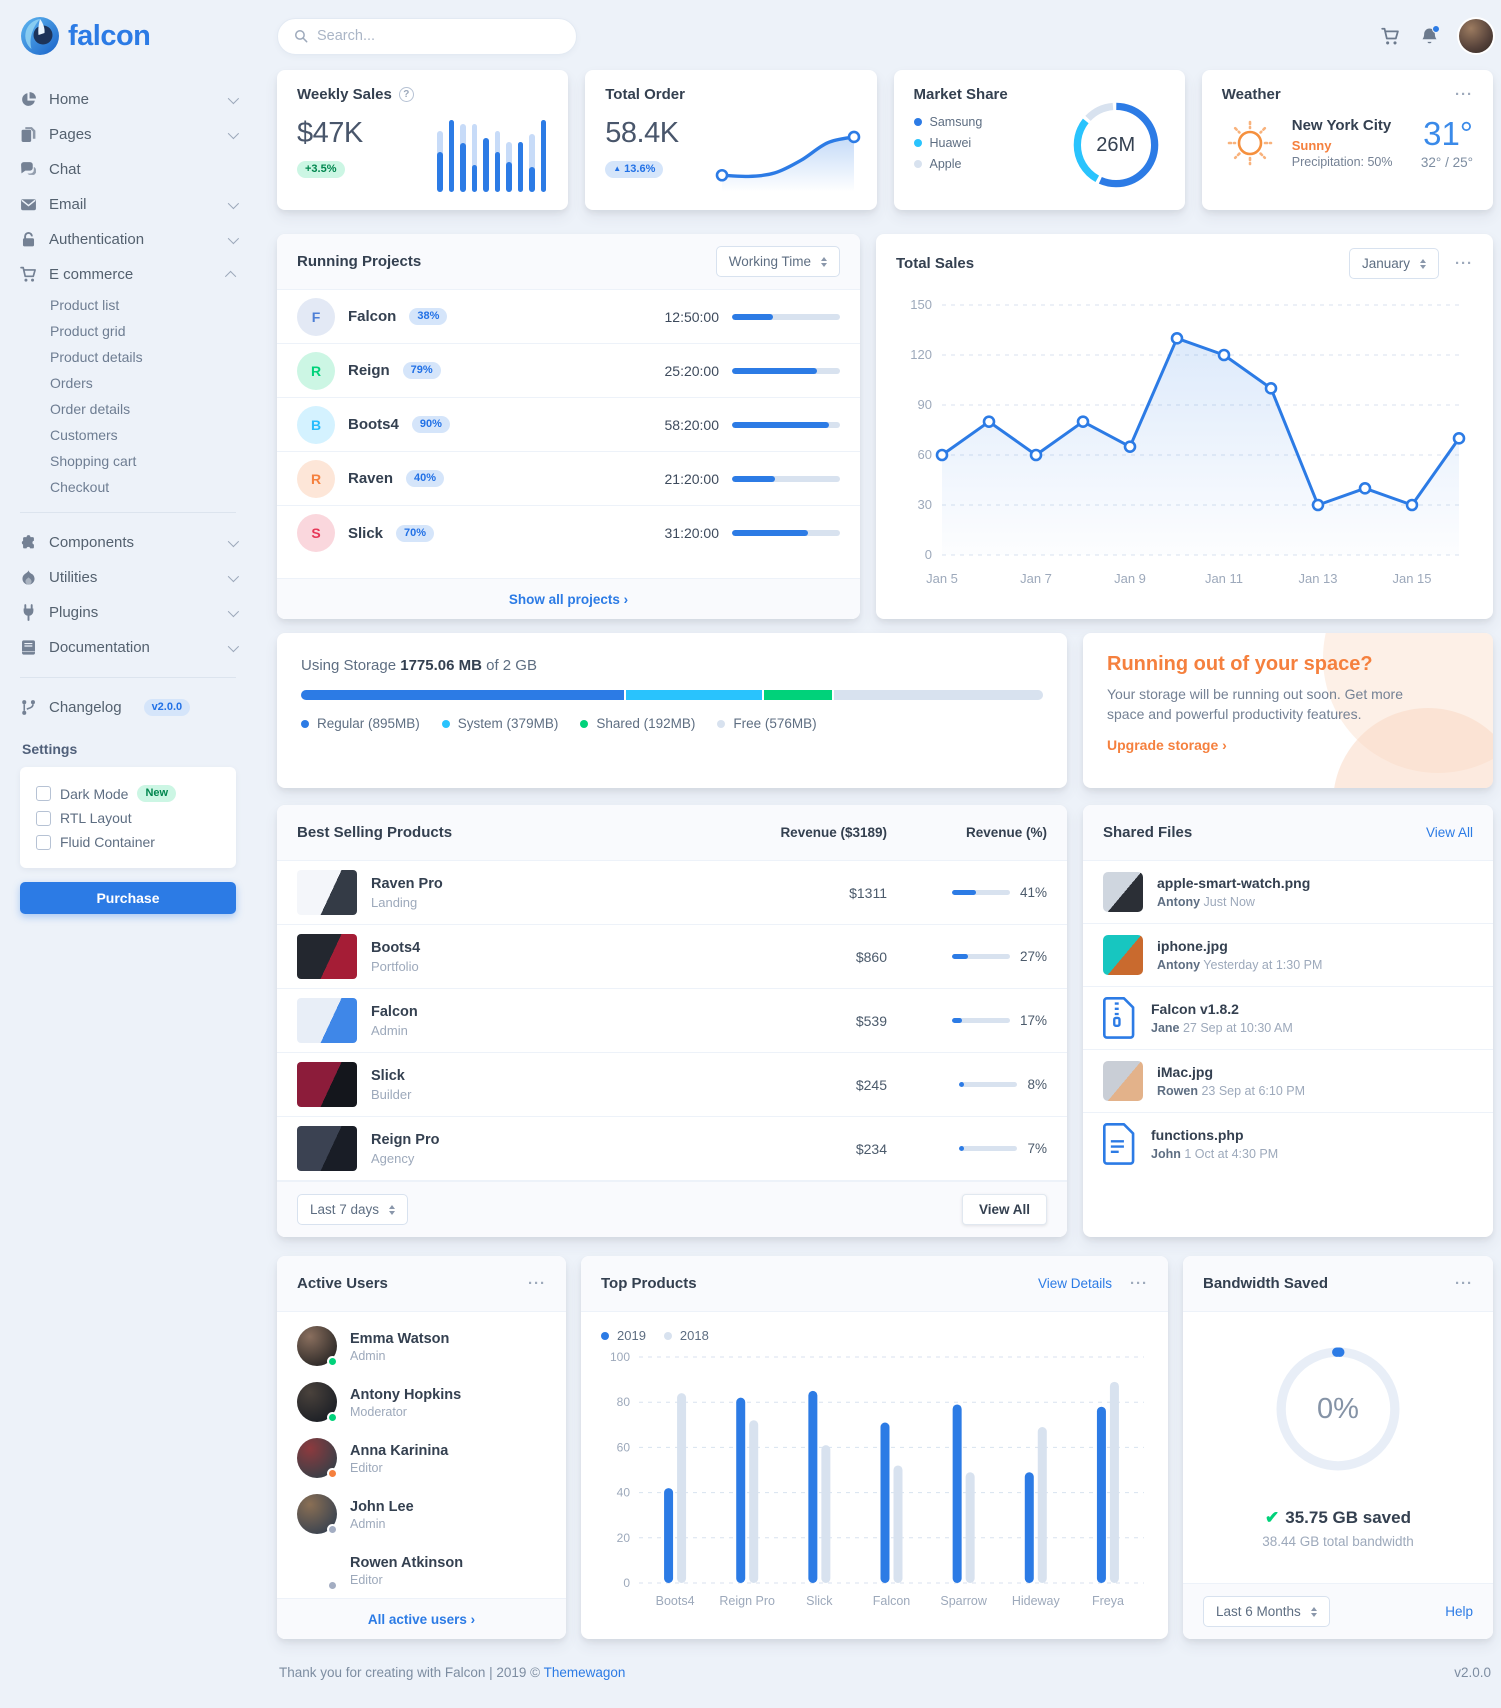  What do you see at coordinates (672, 1085) in the screenshot?
I see `best-selling-row-slick: Slick Builder $245 8%` at bounding box center [672, 1085].